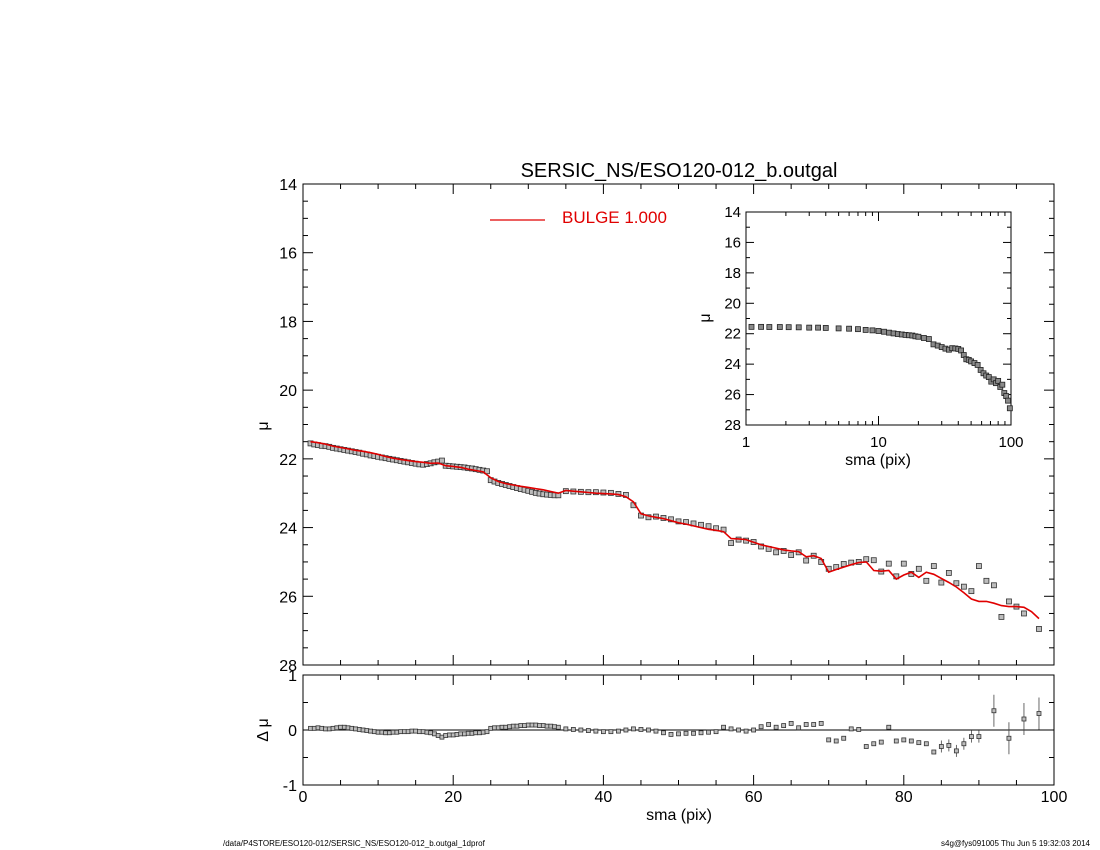 Image resolution: width=1100 pixels, height=850 pixels. I want to click on x-tick-label: 80, so click(904, 797).